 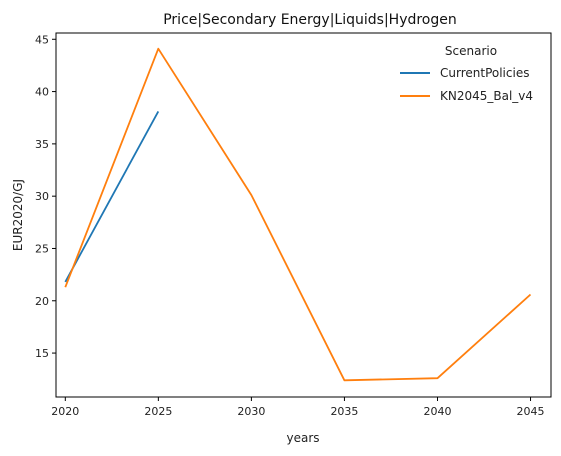 What do you see at coordinates (42, 301) in the screenshot?
I see `y-tick-label: 20` at bounding box center [42, 301].